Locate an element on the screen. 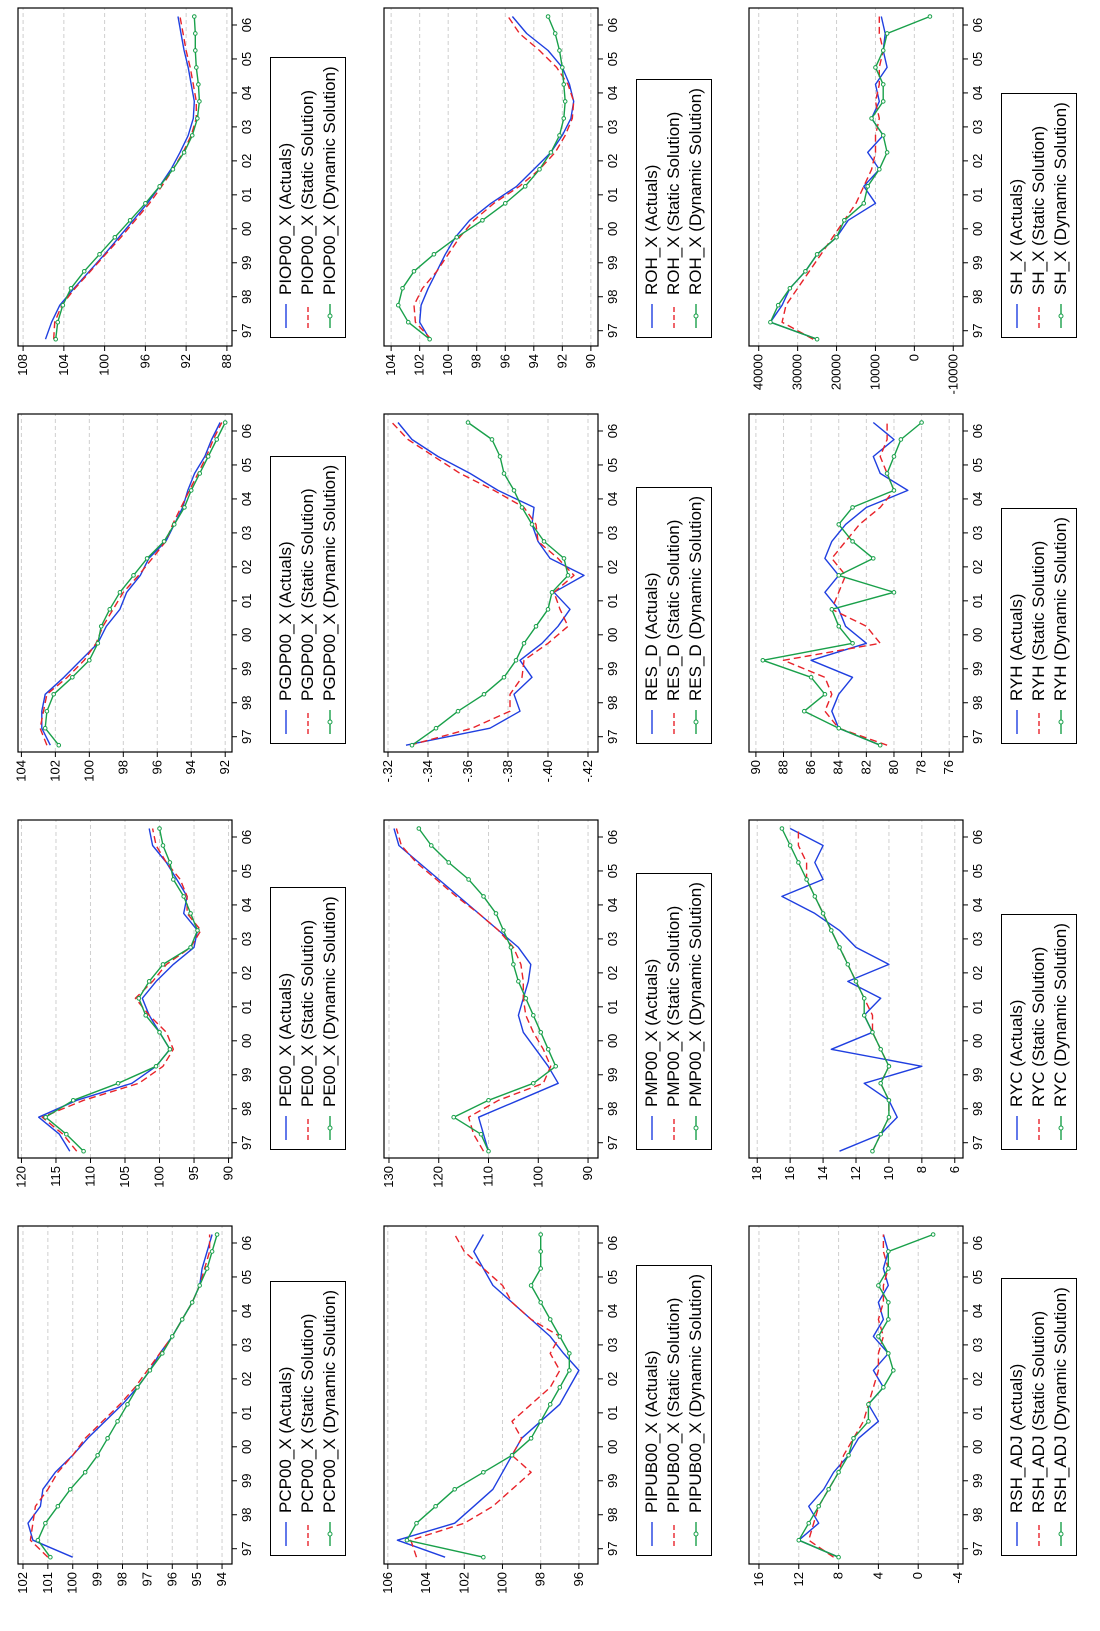  y-tick-label: 12 is located at coordinates (798, 1579).